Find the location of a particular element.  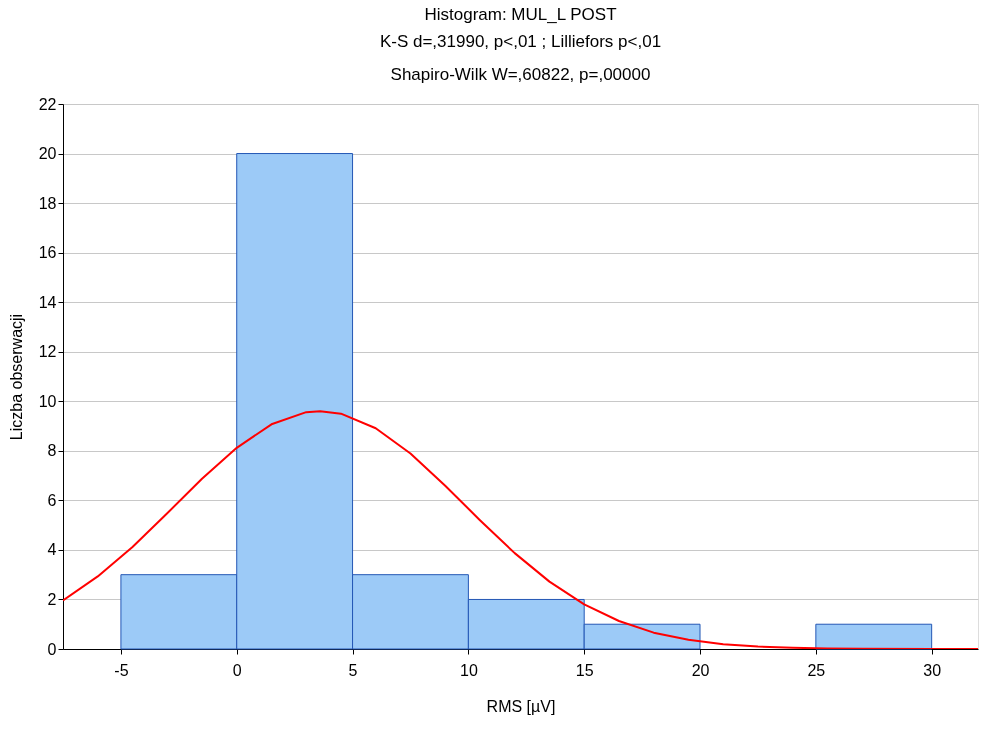

x-tick-label: 5 is located at coordinates (353, 670).